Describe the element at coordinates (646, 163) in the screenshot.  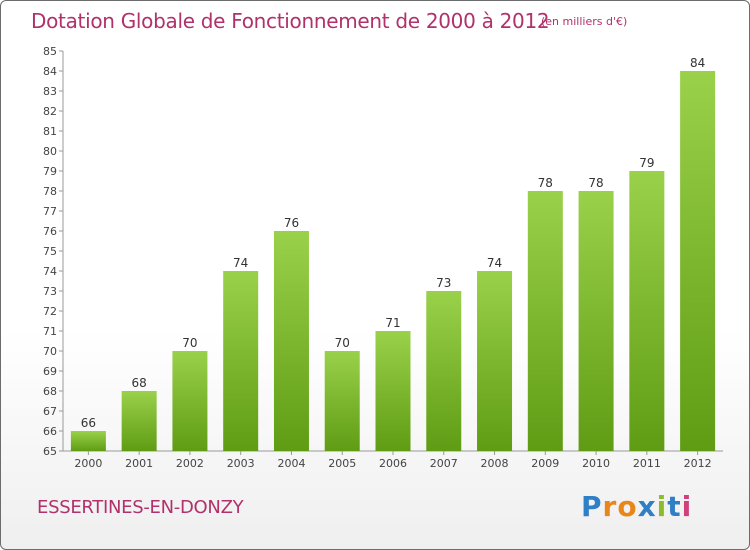
I see `value-label-2011: 79` at that location.